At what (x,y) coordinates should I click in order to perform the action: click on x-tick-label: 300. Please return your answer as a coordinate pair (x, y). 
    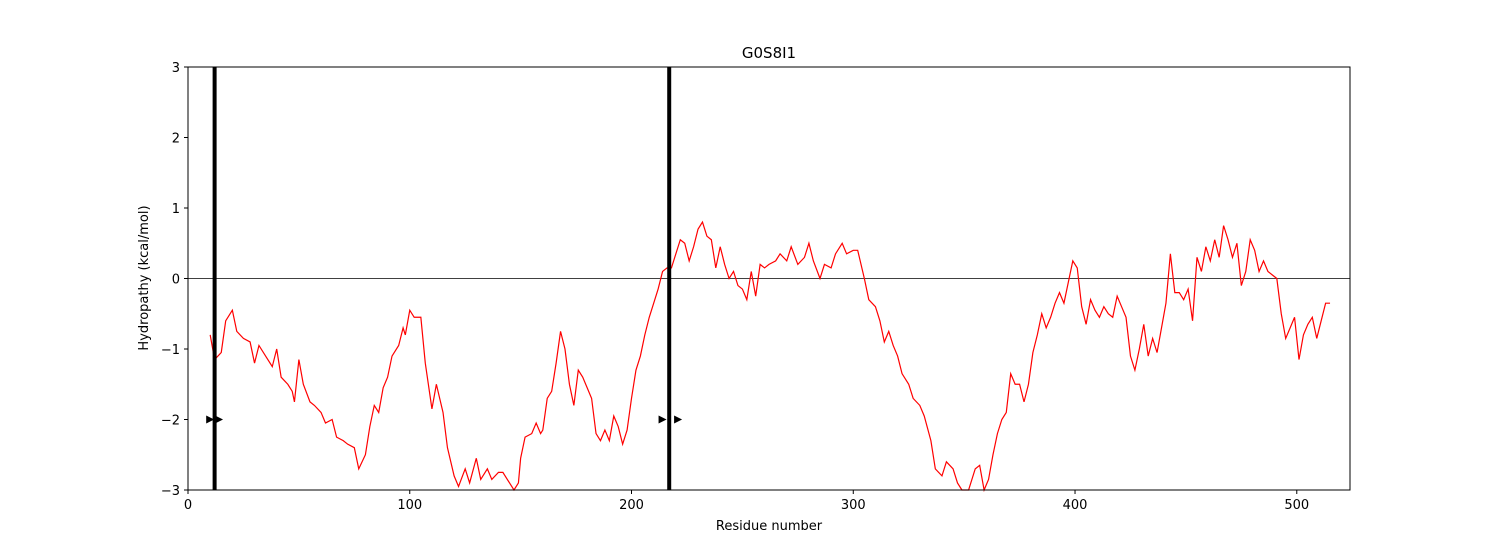
    Looking at the image, I should click on (853, 505).